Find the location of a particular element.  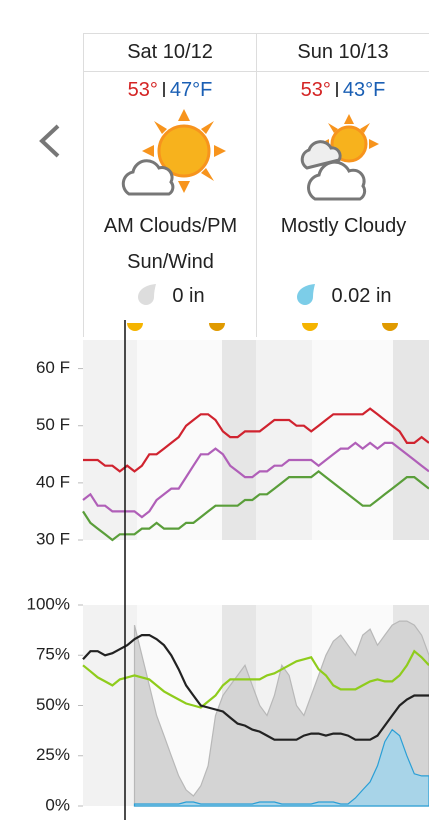

condition: Mostly Cloudy is located at coordinates (343, 226).